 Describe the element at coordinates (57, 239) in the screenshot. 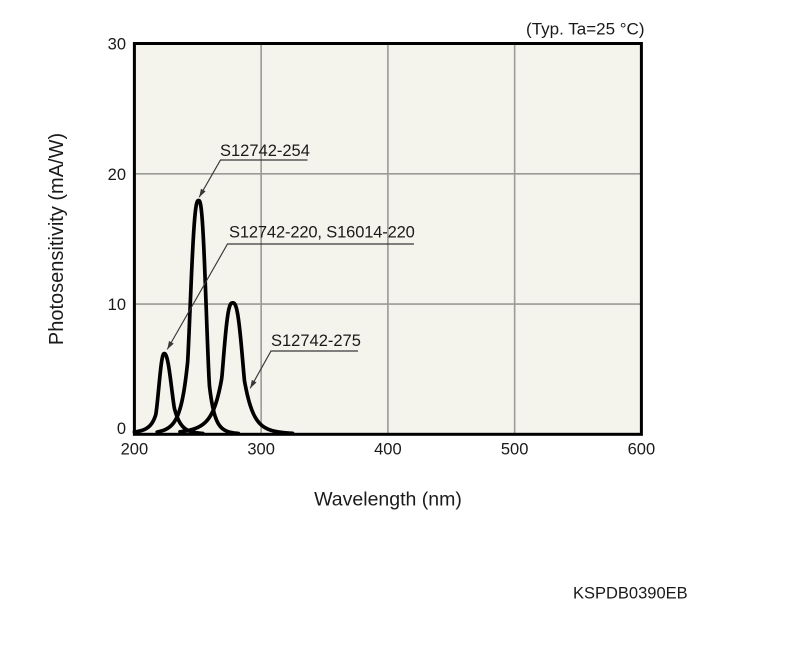

I see `svg-text: Photosensitivity (mA/W)` at that location.